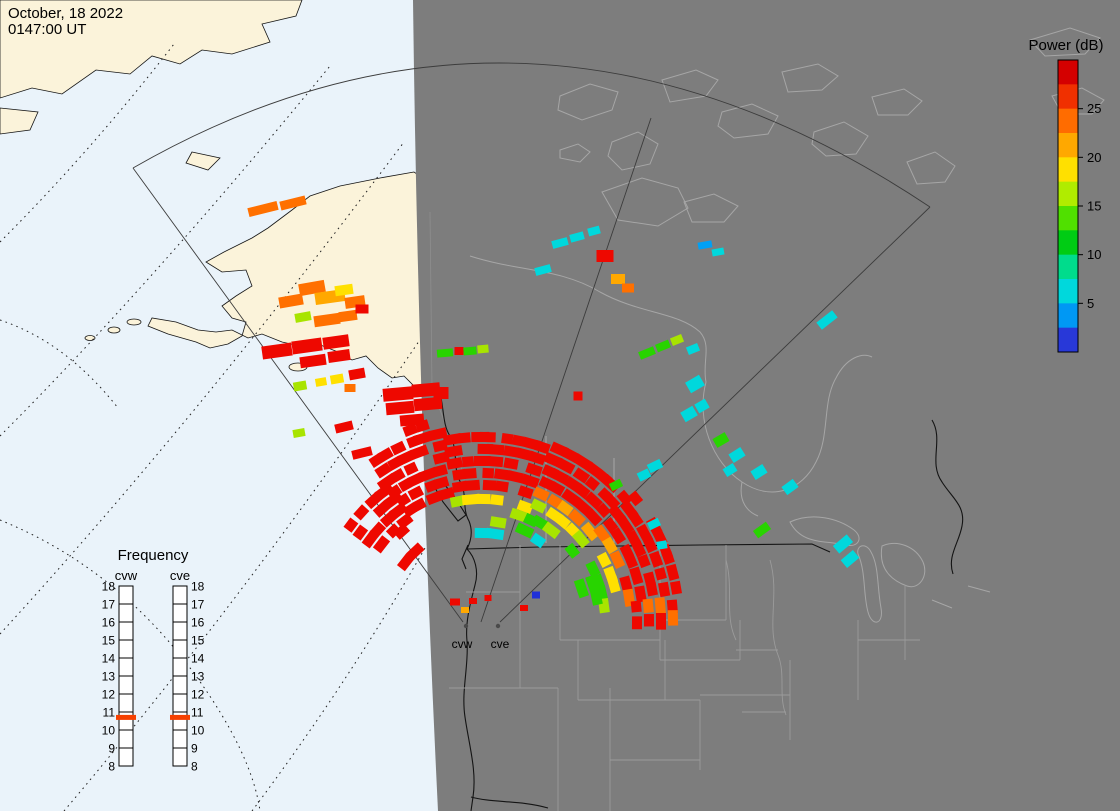 This screenshot has width=1120, height=811. What do you see at coordinates (194, 749) in the screenshot?
I see `freq-tick-label: 9` at bounding box center [194, 749].